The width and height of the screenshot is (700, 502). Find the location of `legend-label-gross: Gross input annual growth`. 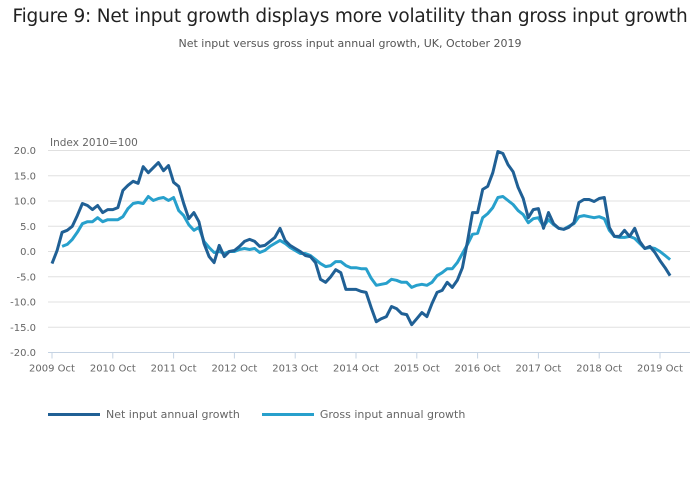

legend-label-gross: Gross input annual growth is located at coordinates (392, 414).